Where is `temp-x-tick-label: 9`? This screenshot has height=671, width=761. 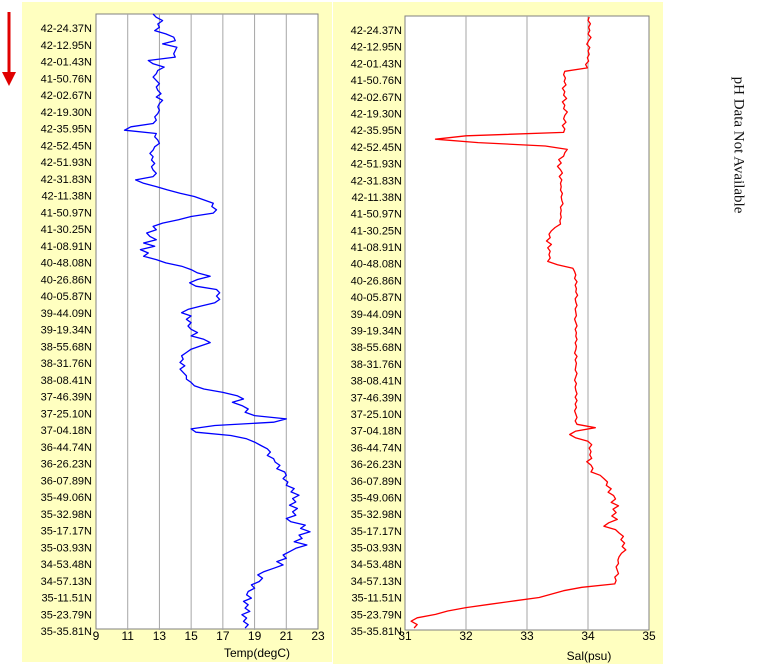
temp-x-tick-label: 9 is located at coordinates (96, 636).